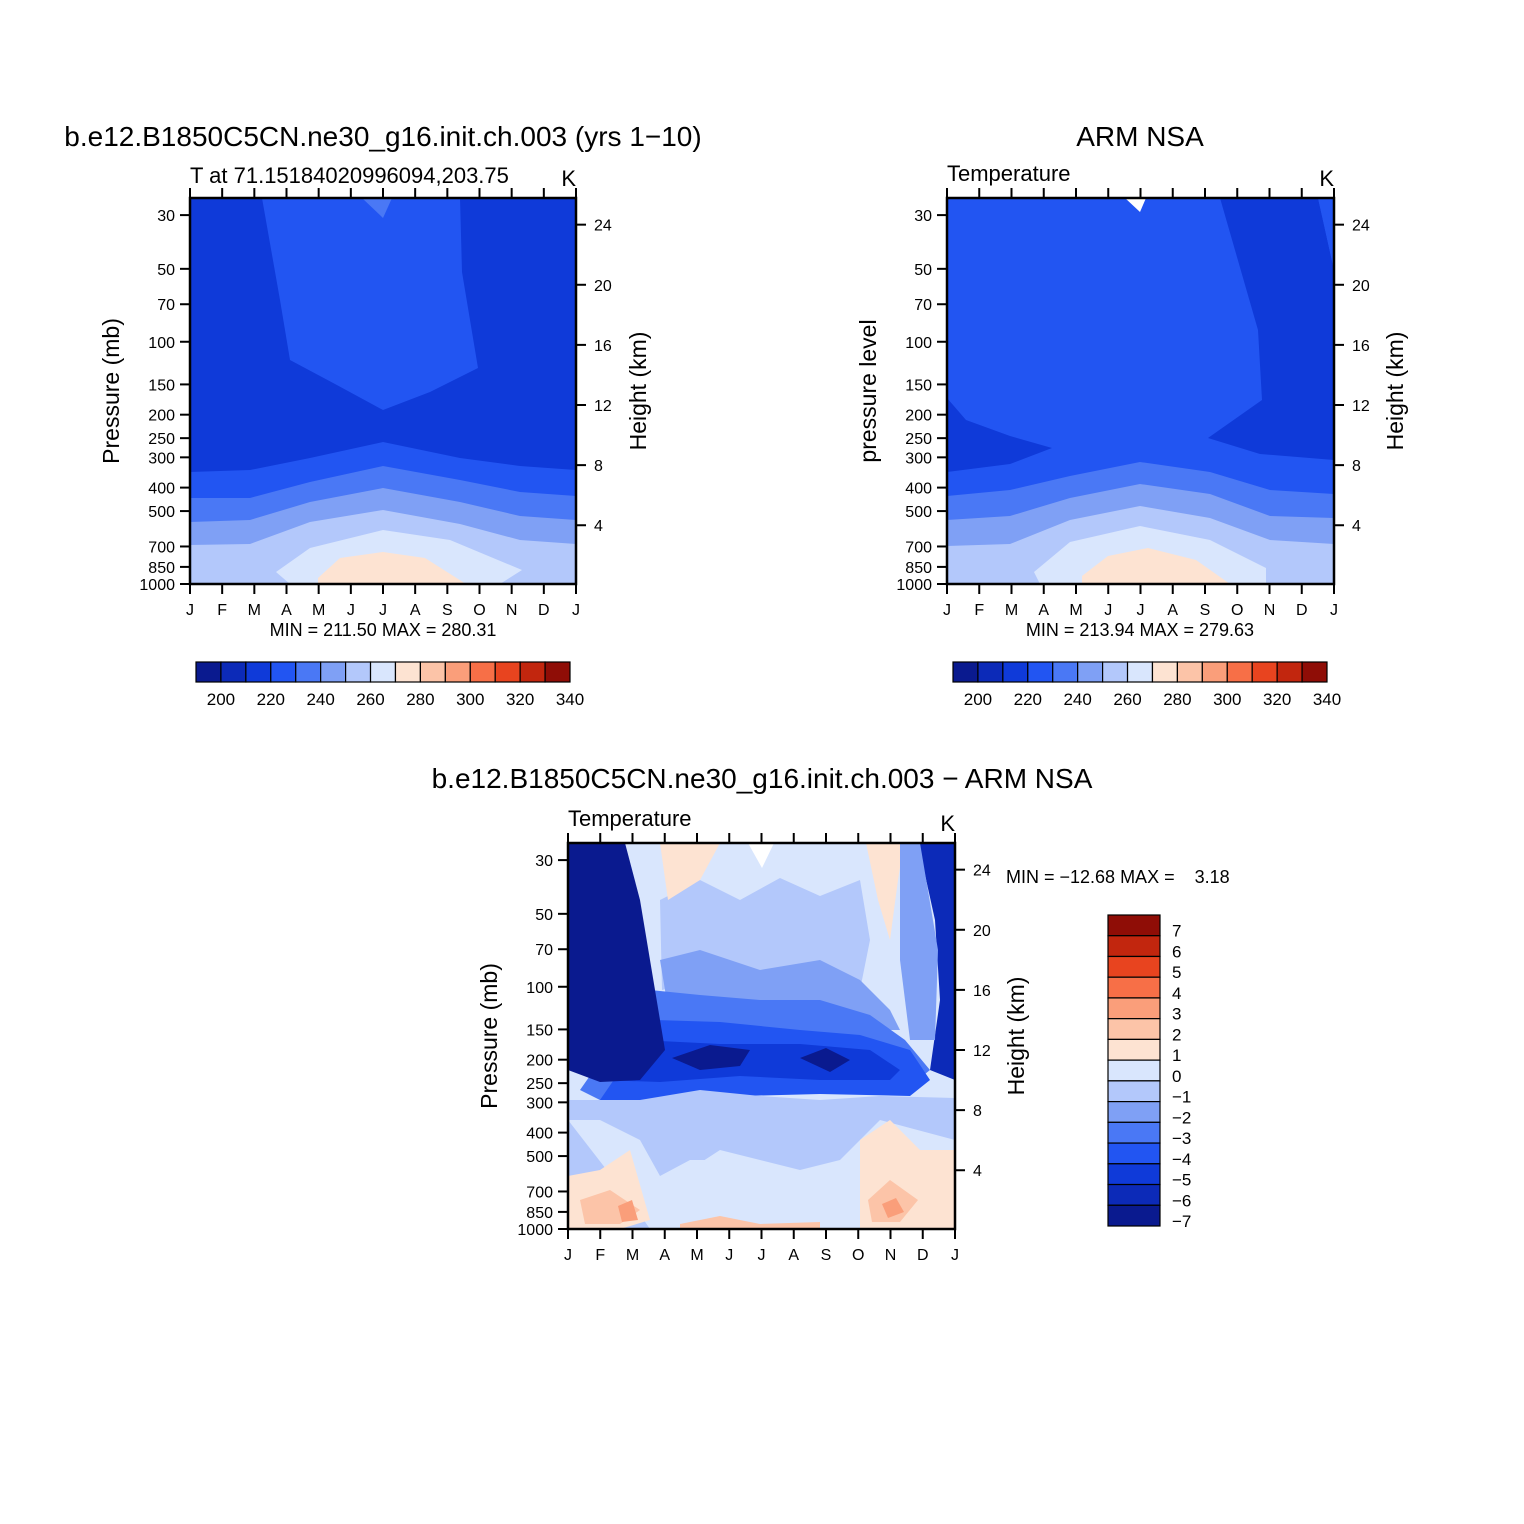 The image size is (1524, 1524). What do you see at coordinates (320, 699) in the screenshot?
I see `colorbar-label: 240` at bounding box center [320, 699].